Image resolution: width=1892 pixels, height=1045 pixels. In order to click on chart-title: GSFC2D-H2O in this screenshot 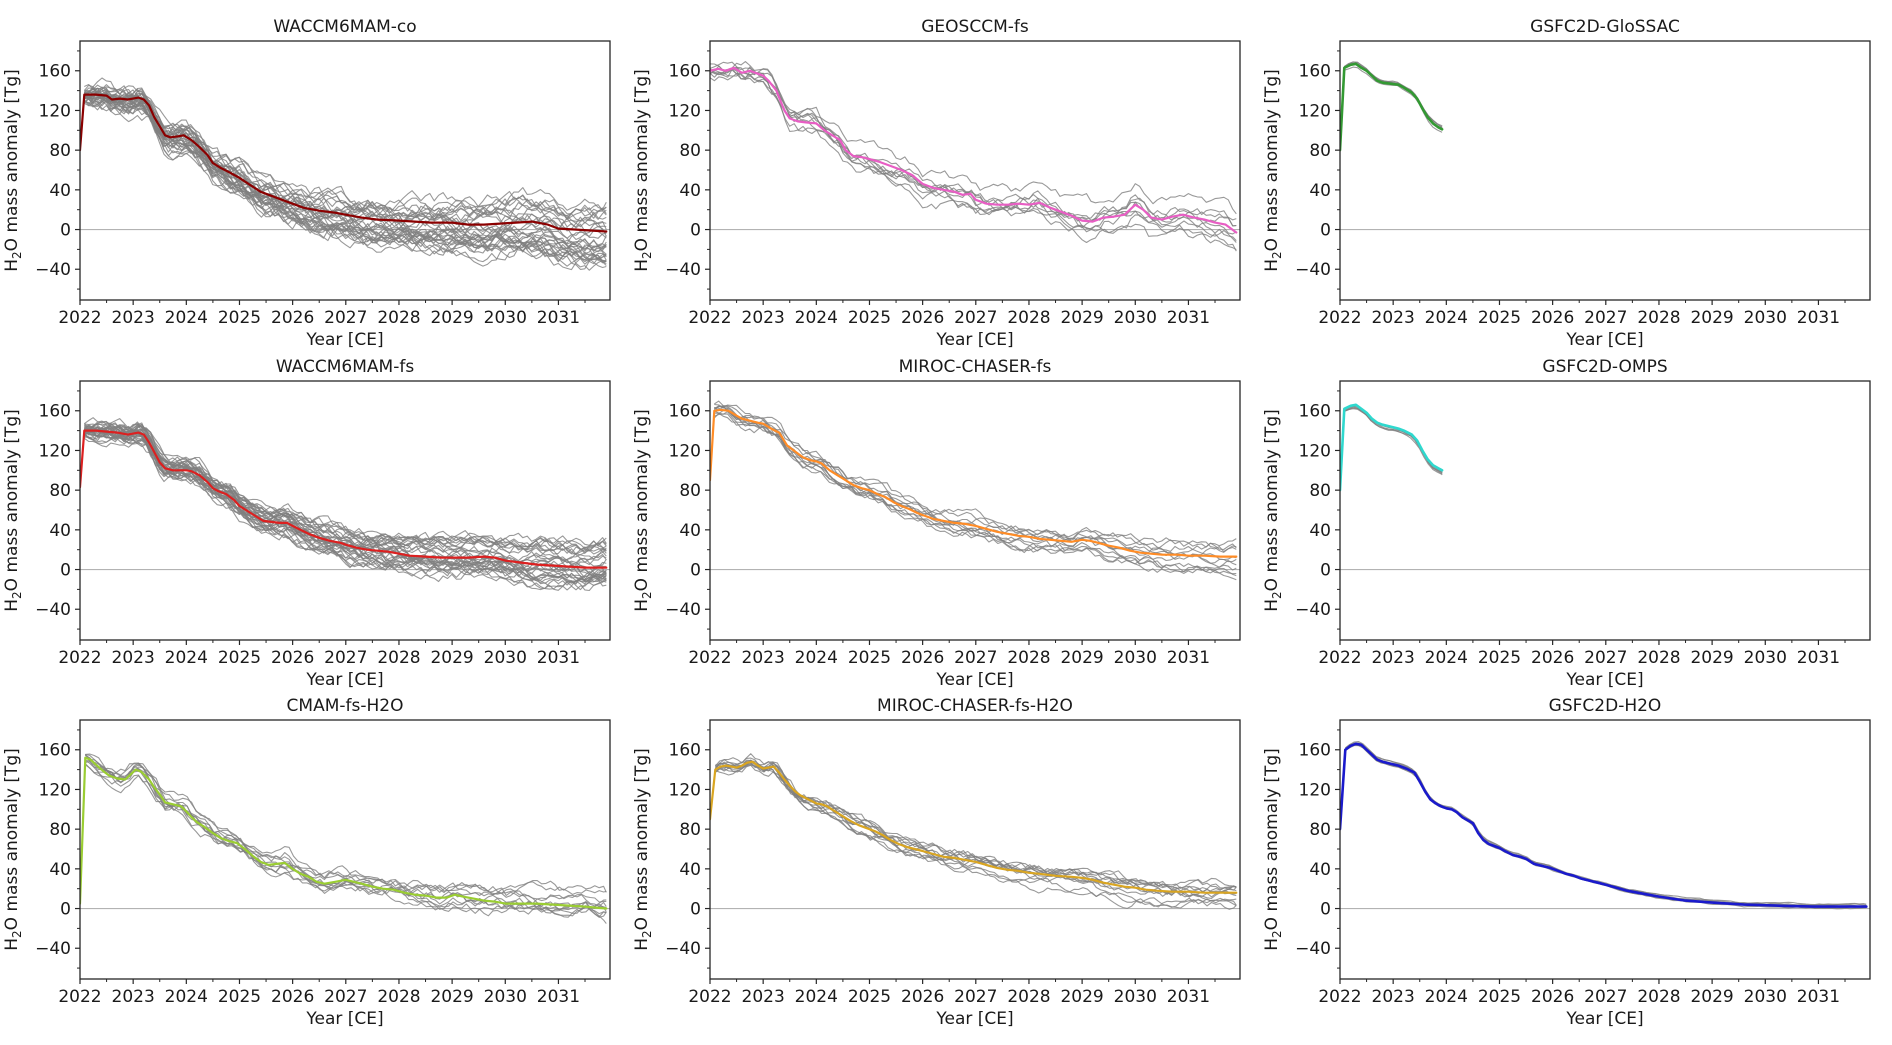, I will do `click(1605, 706)`.